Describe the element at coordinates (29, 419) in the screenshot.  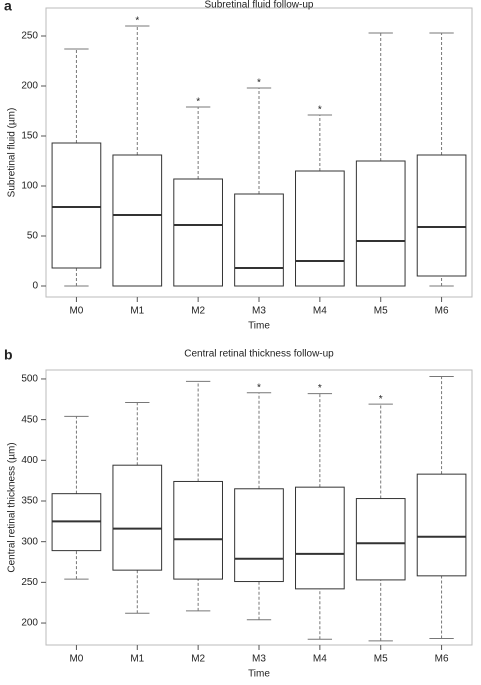
I see `y-tick-label: 450` at that location.